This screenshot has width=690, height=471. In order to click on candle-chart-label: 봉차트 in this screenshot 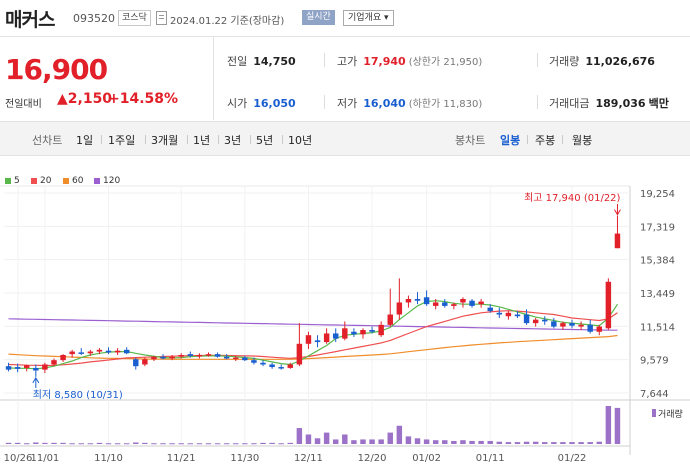, I will do `click(470, 140)`.